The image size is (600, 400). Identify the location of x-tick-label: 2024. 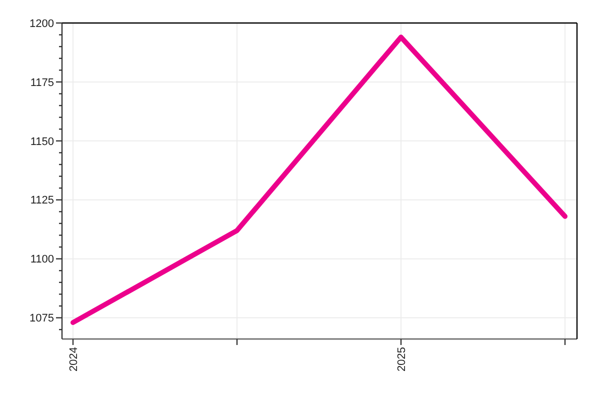
(74, 359).